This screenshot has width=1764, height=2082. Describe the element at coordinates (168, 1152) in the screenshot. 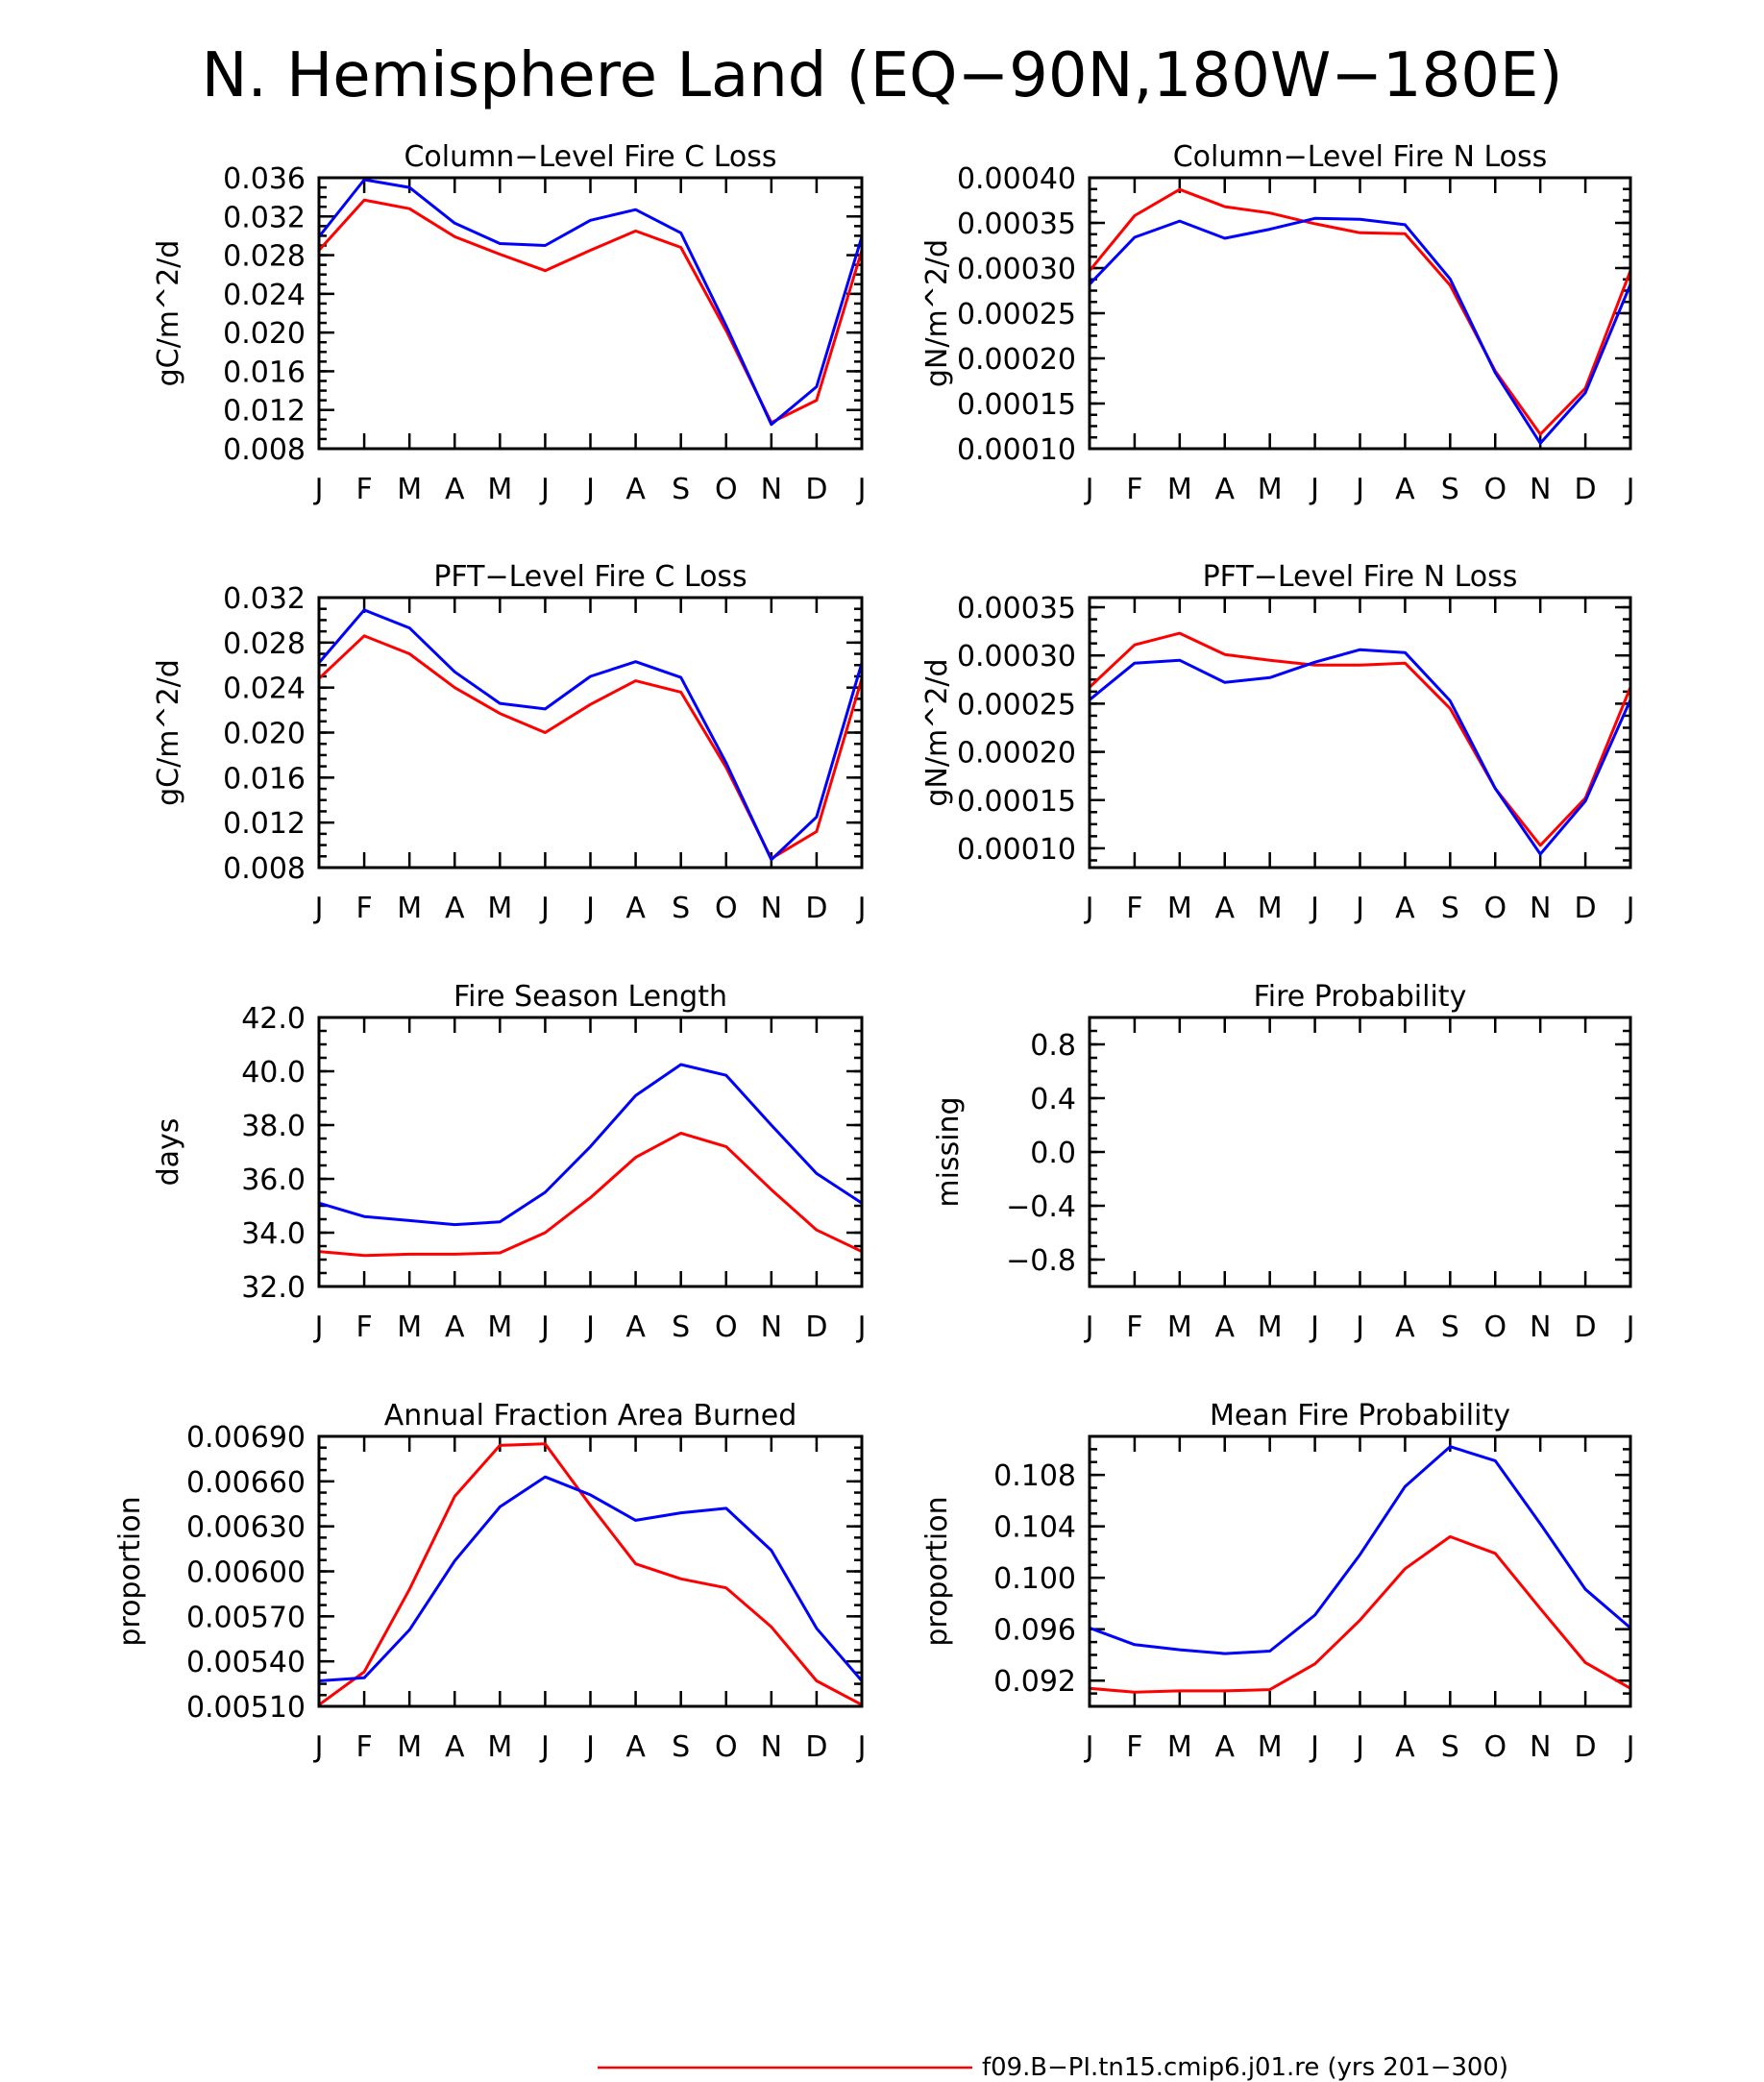

I see `y-axis-label: days` at that location.